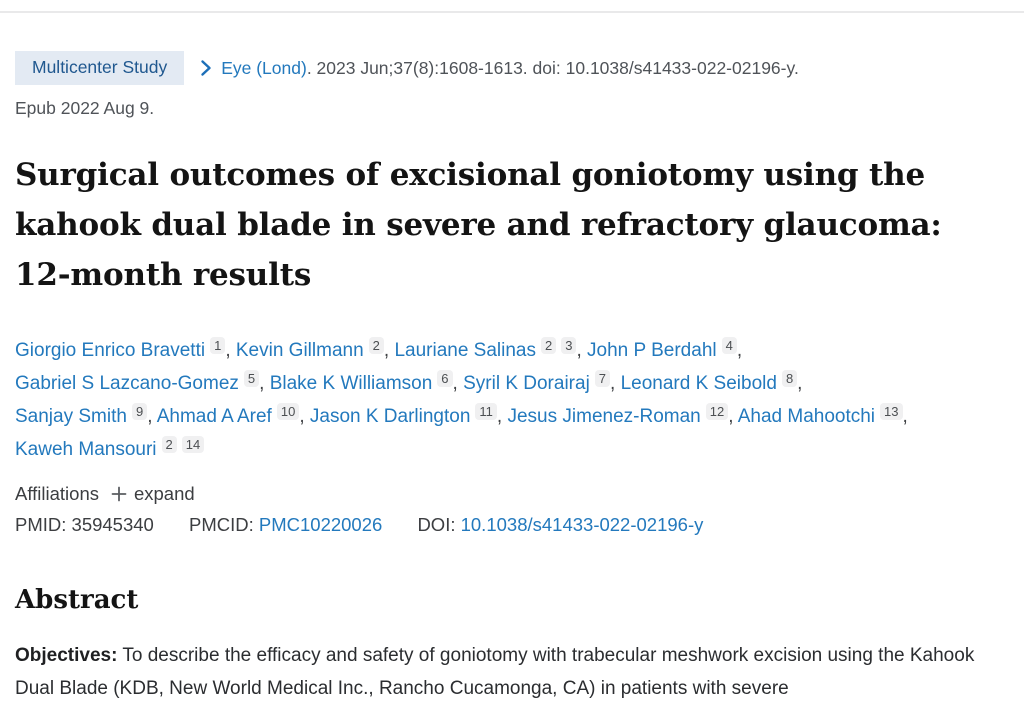  I want to click on author-item: Leonard K Seibold 8,, so click(711, 382).